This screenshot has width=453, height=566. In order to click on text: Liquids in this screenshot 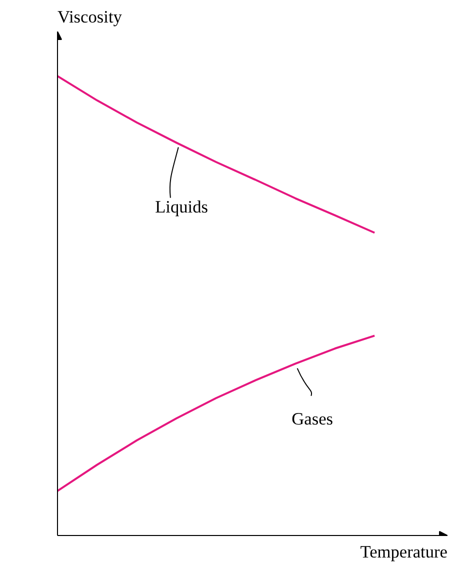, I will do `click(181, 207)`.